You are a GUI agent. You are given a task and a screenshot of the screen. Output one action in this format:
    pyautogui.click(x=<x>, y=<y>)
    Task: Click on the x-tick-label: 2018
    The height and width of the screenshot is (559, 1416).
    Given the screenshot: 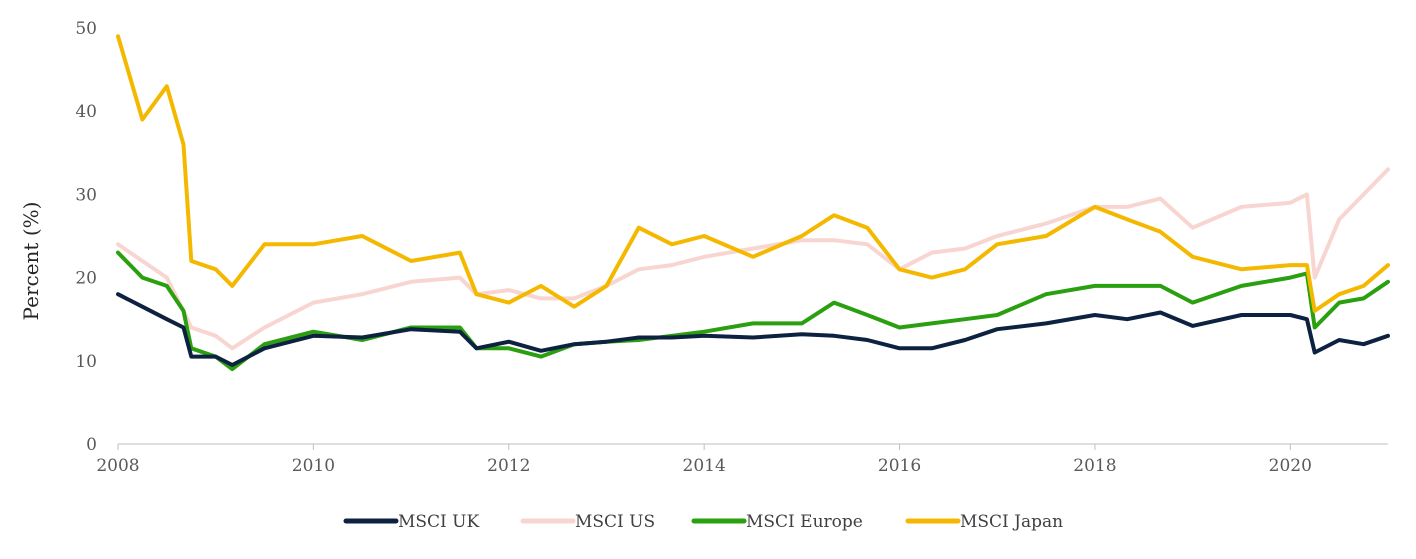 What is the action you would take?
    pyautogui.click(x=1094, y=466)
    